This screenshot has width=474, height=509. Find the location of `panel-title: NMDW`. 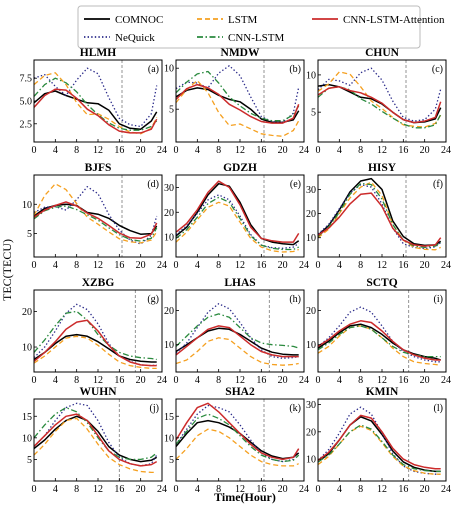

panel-title: NMDW is located at coordinates (240, 53).